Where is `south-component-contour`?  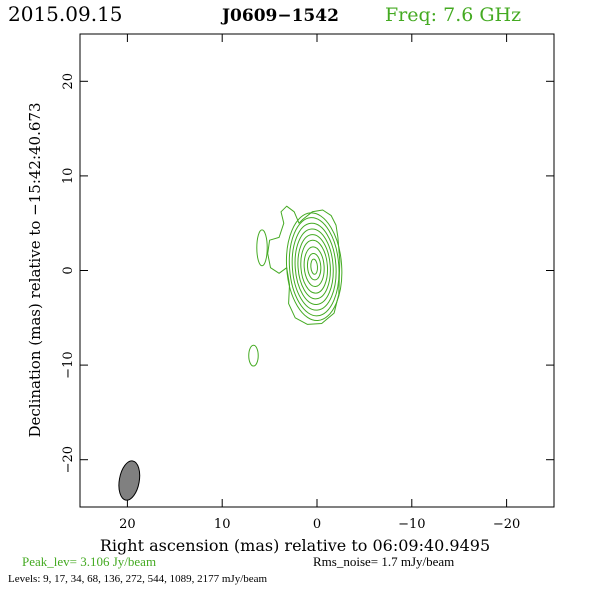 south-component-contour is located at coordinates (253, 355).